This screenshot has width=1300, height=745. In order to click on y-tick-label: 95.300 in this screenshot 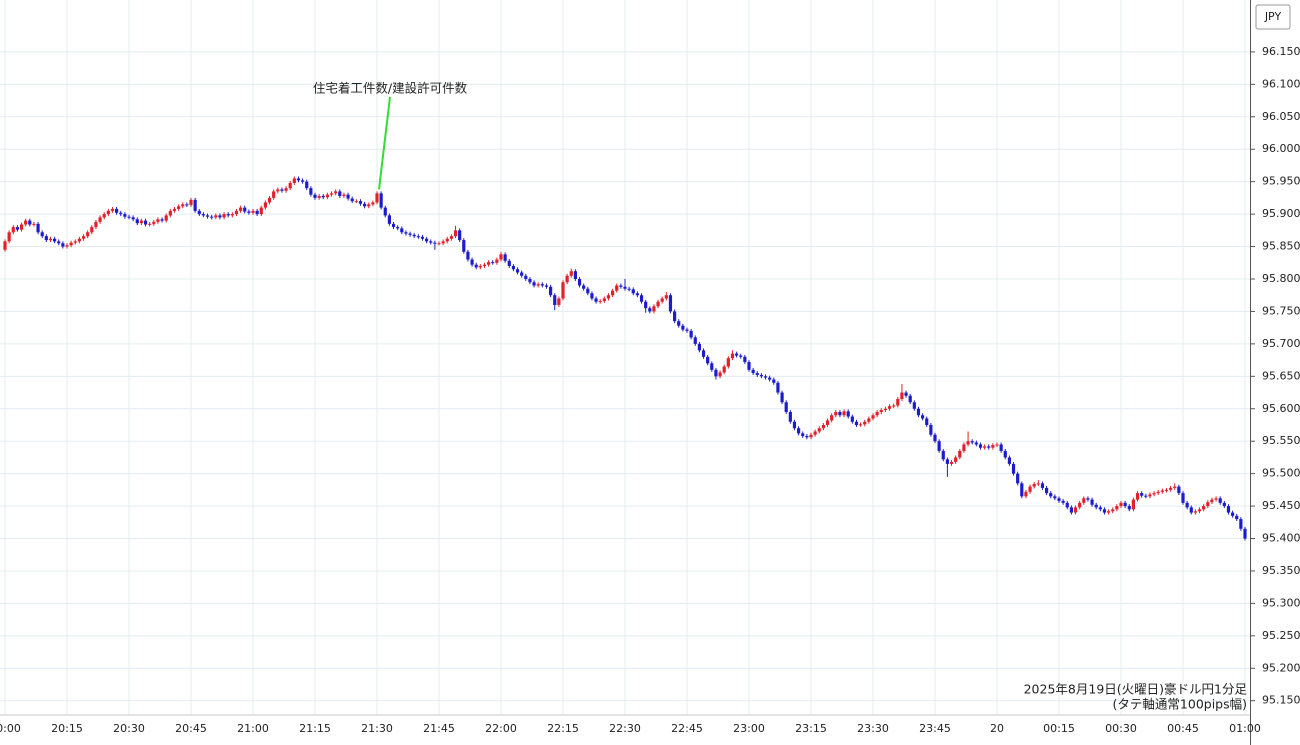, I will do `click(1281, 602)`.